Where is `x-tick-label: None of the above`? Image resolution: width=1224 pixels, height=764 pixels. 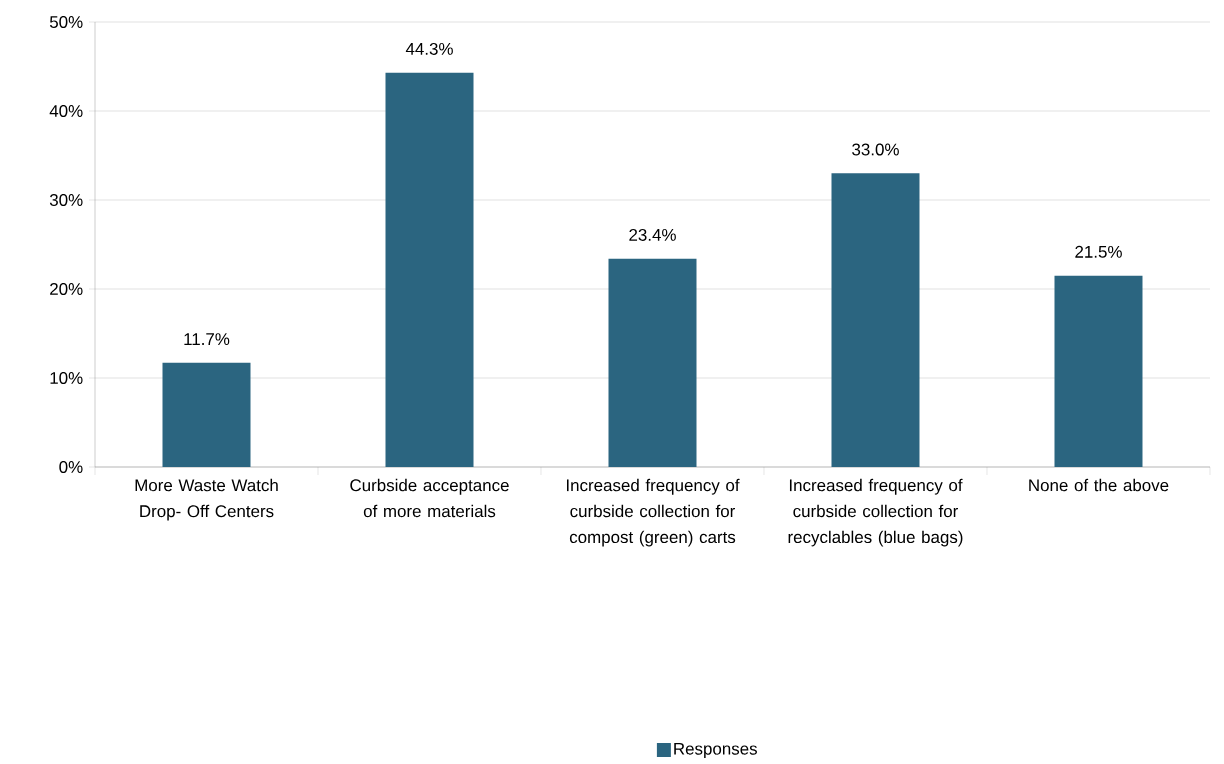 x-tick-label: None of the above is located at coordinates (1099, 485).